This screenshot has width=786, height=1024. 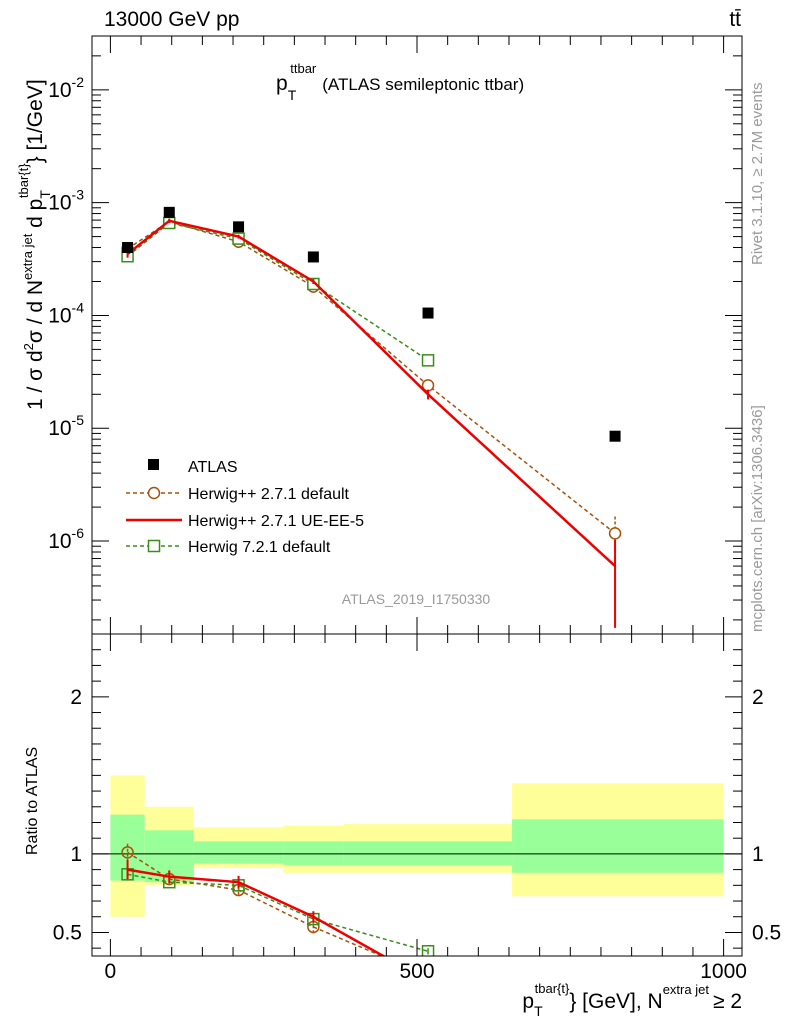 What do you see at coordinates (758, 697) in the screenshot?
I see `ratio-y-tick-label-right: 2` at bounding box center [758, 697].